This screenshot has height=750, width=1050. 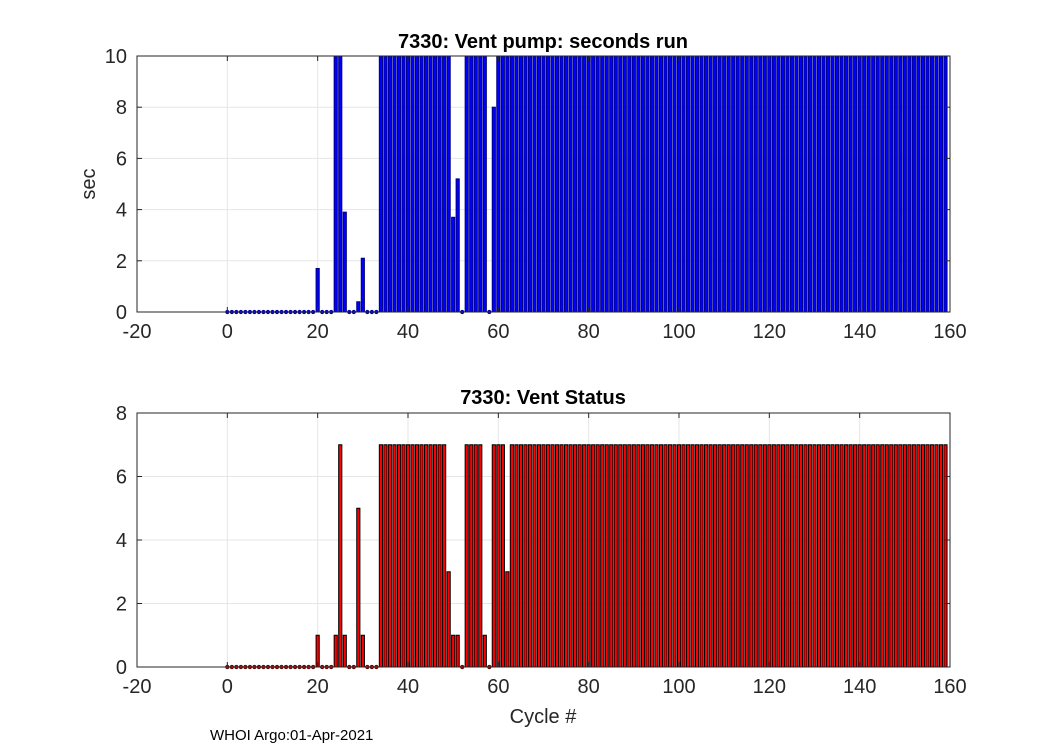 I want to click on x-axis-label-bottom: Cycle #, so click(x=544, y=717).